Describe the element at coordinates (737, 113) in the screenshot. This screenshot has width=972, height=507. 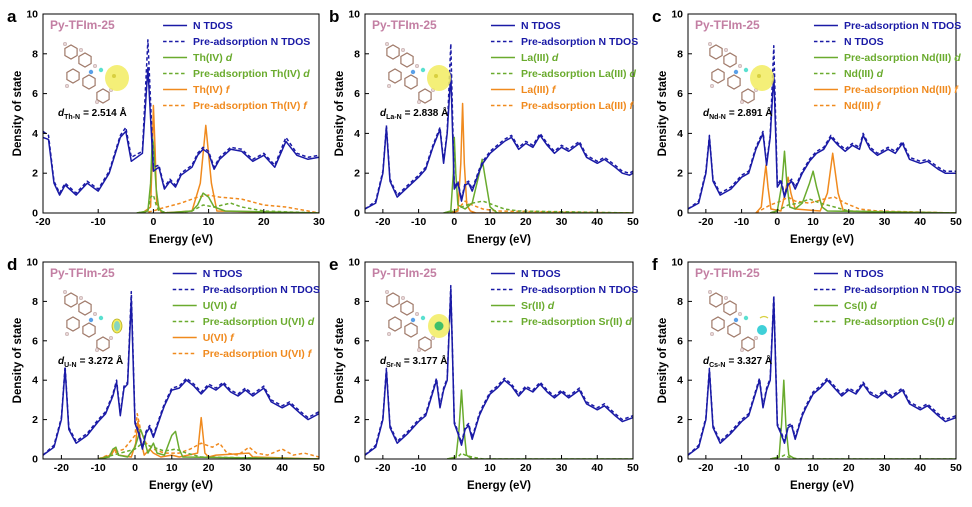
I see `distance-label: dNd-N = 2.891 Å` at that location.